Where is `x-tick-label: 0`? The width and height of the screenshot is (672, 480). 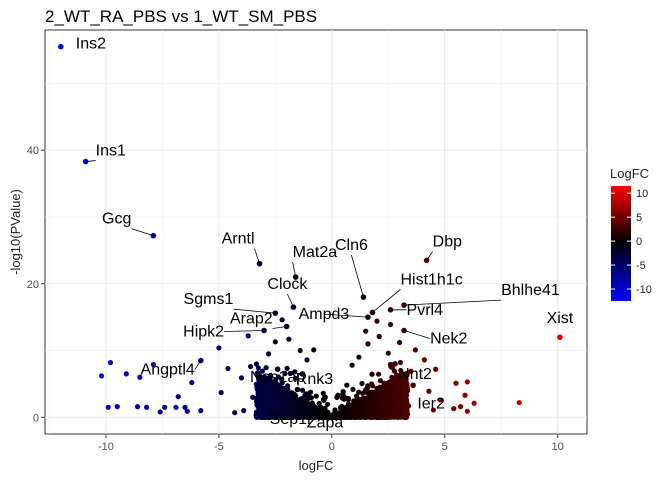 x-tick-label: 0 is located at coordinates (332, 447).